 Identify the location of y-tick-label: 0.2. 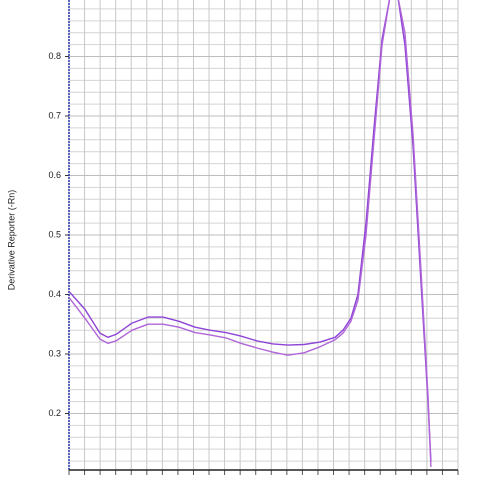
(54, 413).